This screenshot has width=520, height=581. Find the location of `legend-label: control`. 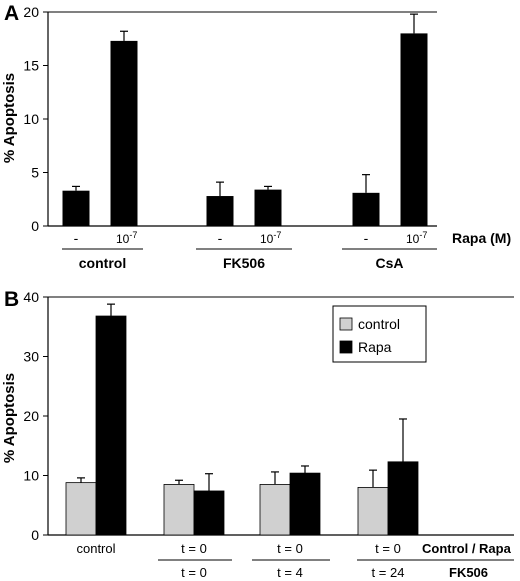

legend-label: control is located at coordinates (379, 324).